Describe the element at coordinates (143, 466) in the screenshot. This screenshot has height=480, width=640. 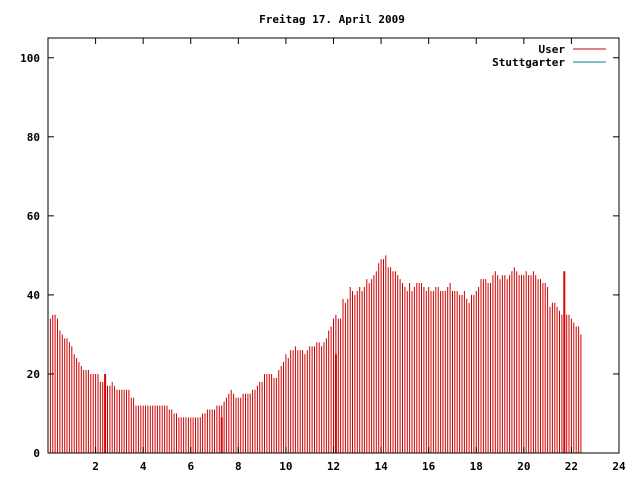
I see `x-tick-label: 4` at that location.